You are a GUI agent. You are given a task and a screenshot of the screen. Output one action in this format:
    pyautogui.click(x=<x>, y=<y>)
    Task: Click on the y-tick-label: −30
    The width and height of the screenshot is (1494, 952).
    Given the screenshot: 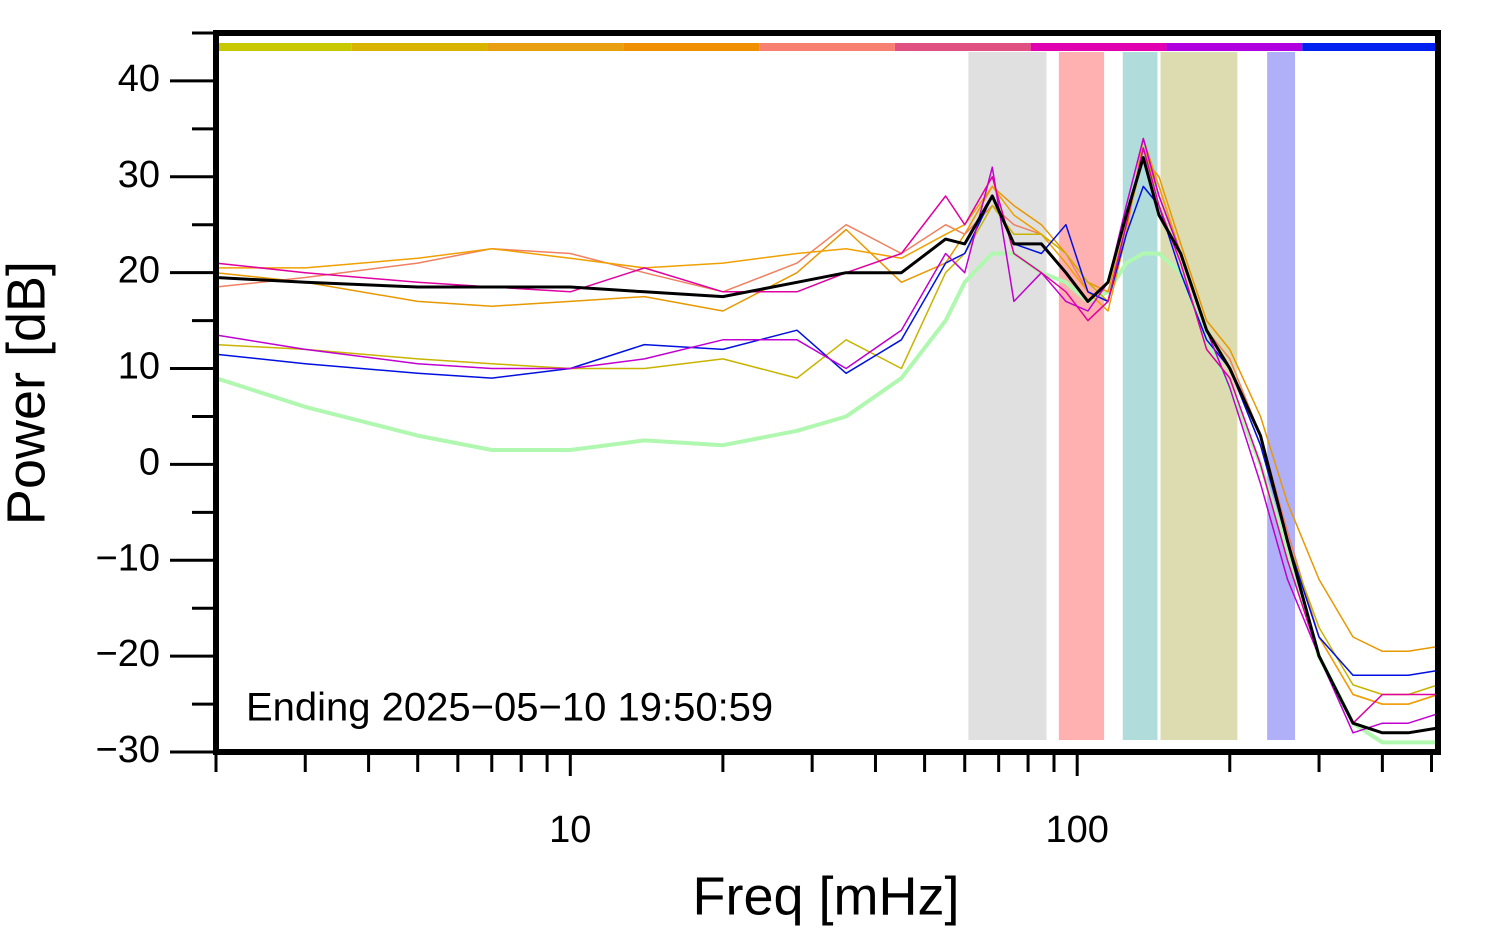 What is the action you would take?
    pyautogui.click(x=128, y=750)
    